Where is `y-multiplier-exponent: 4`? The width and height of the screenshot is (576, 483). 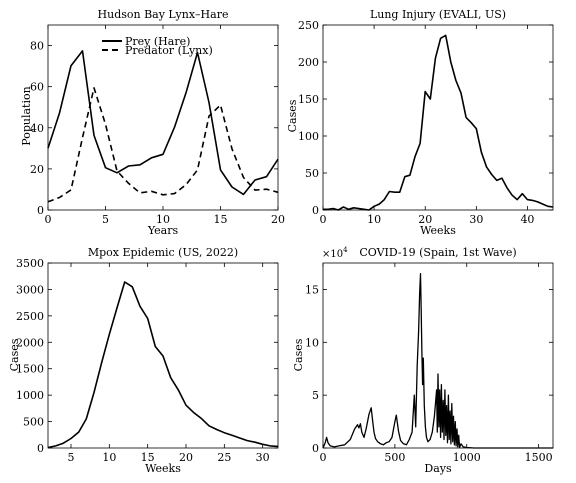
y-multiplier-exponent: 4 is located at coordinates (345, 250).